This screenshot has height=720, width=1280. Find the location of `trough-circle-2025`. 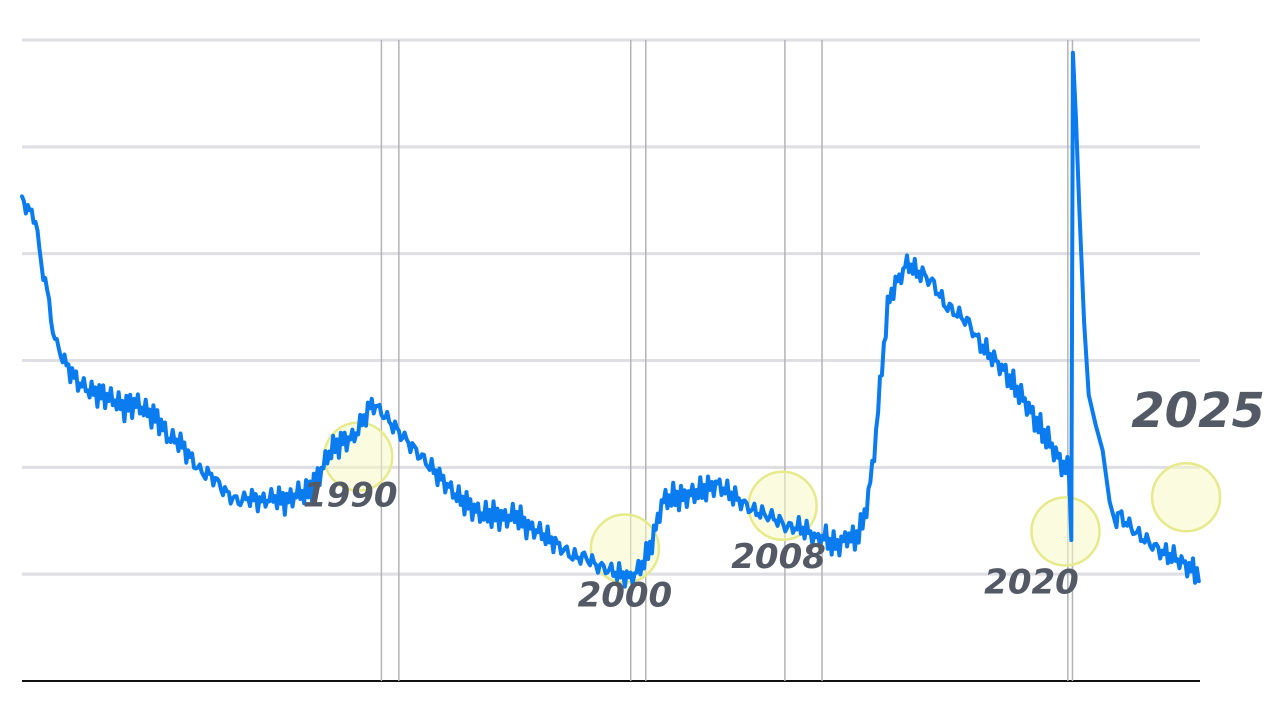

trough-circle-2025 is located at coordinates (1186, 497).